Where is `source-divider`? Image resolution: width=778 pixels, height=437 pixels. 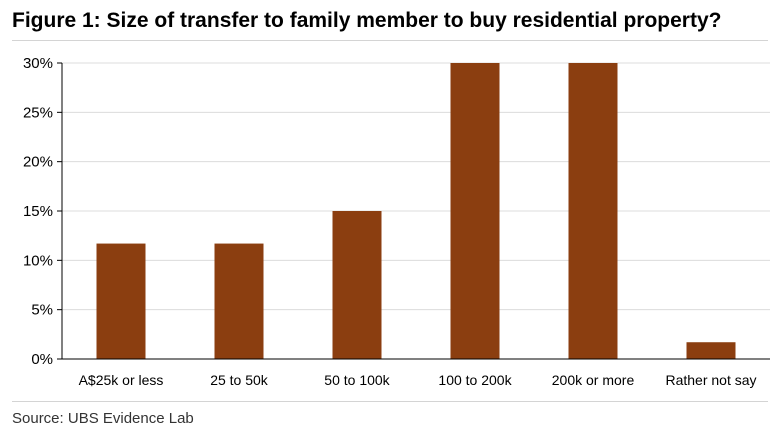
source-divider is located at coordinates (390, 401).